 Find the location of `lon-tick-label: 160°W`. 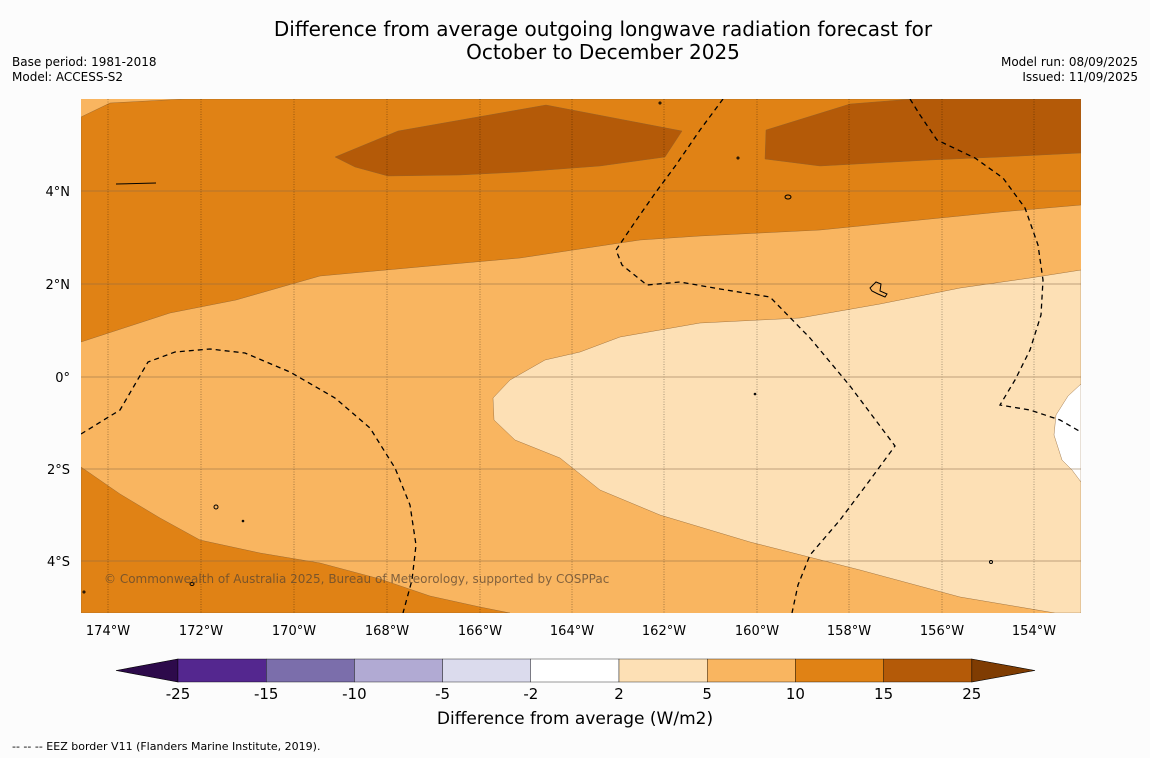

lon-tick-label: 160°W is located at coordinates (757, 631).